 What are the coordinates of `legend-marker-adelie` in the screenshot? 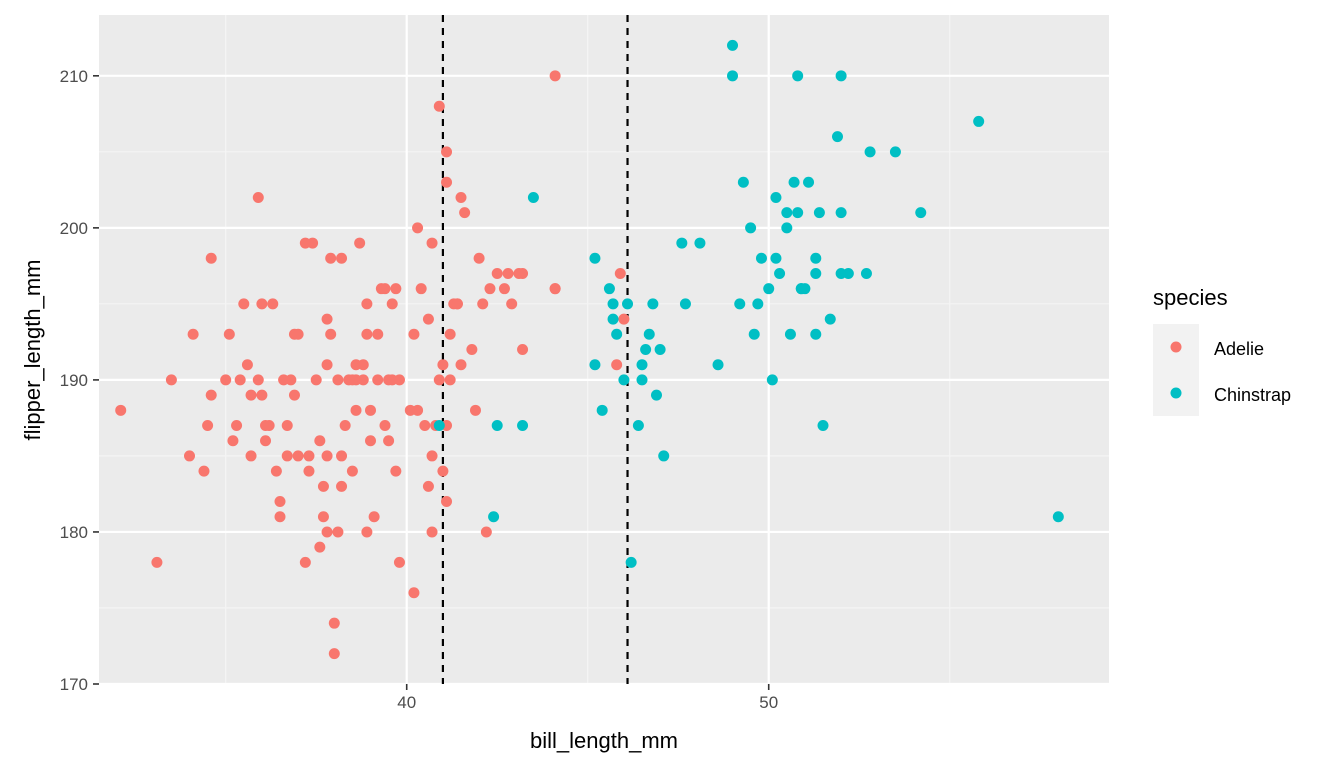 It's located at (1176, 347).